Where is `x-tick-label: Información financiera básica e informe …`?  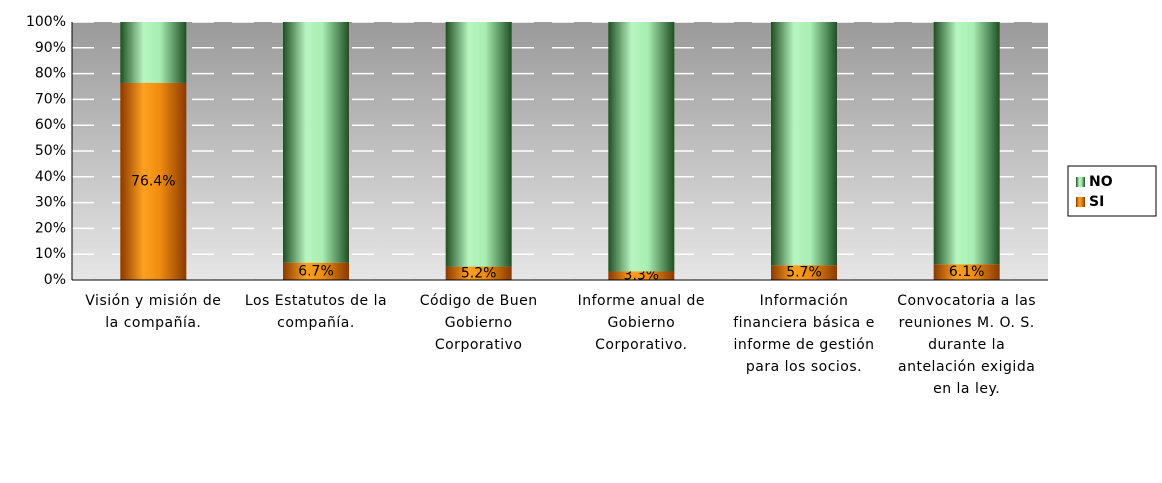
x-tick-label: Información financiera básica e informe … is located at coordinates (804, 334).